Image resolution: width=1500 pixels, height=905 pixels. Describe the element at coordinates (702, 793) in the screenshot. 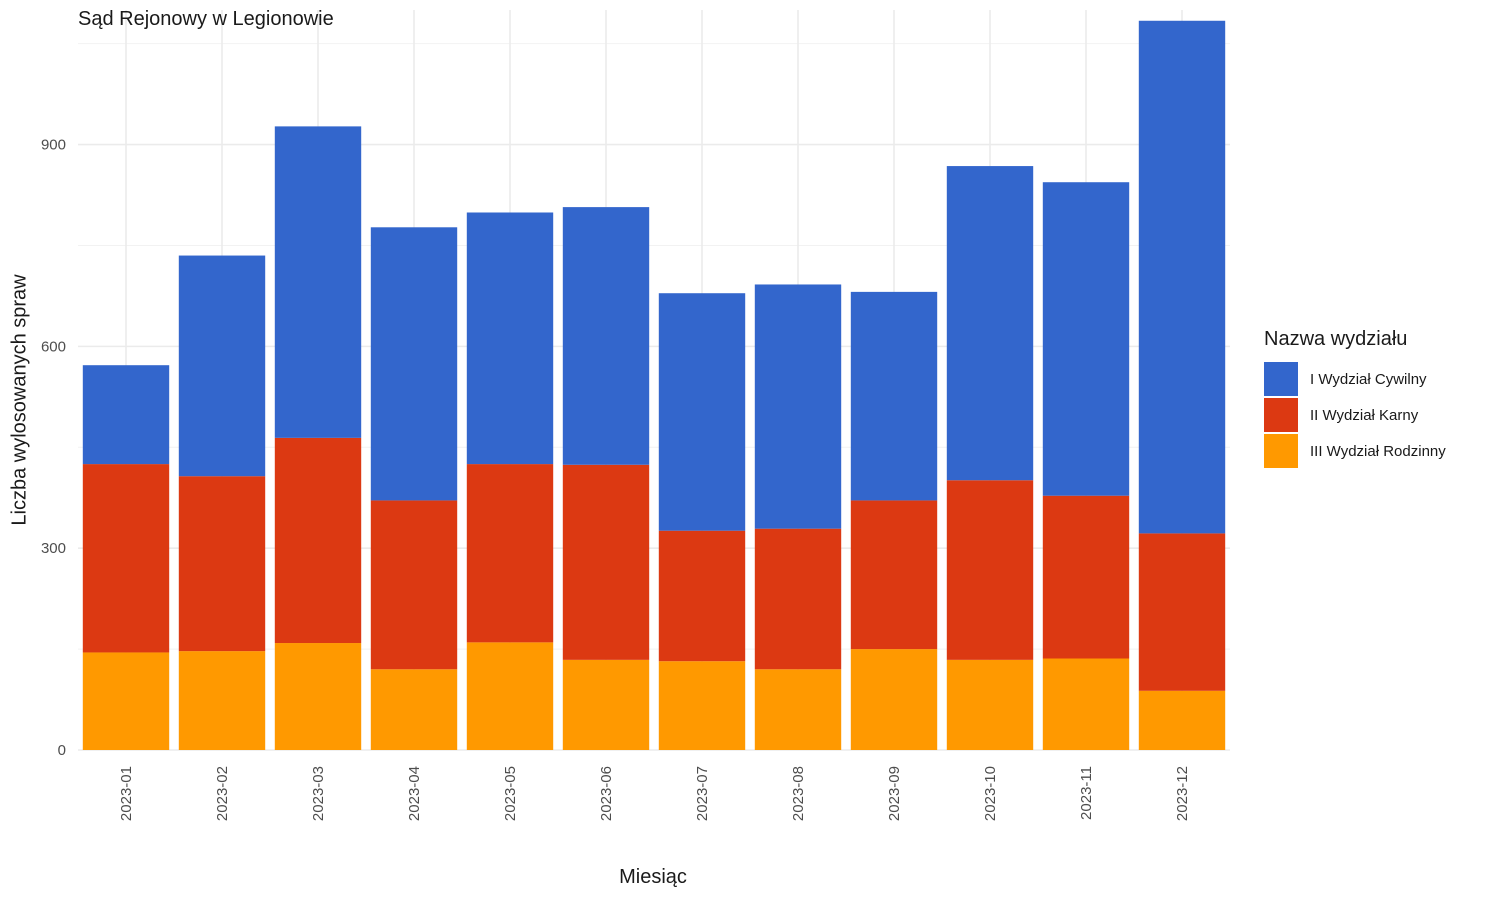

I see `x-tick-label: 2023-07` at that location.